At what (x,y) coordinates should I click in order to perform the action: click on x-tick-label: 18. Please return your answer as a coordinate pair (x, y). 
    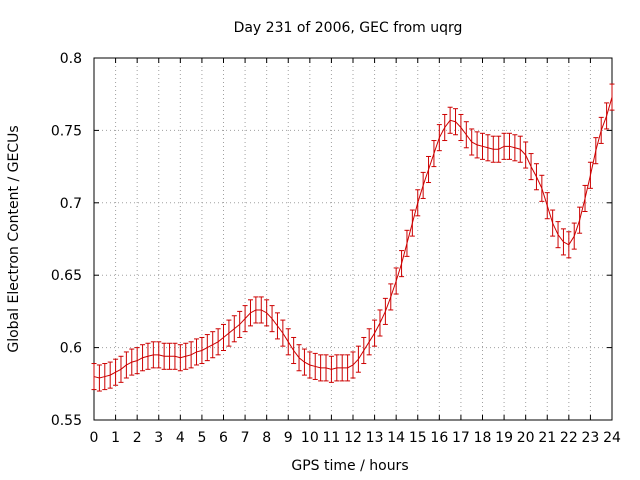
    Looking at the image, I should click on (483, 438).